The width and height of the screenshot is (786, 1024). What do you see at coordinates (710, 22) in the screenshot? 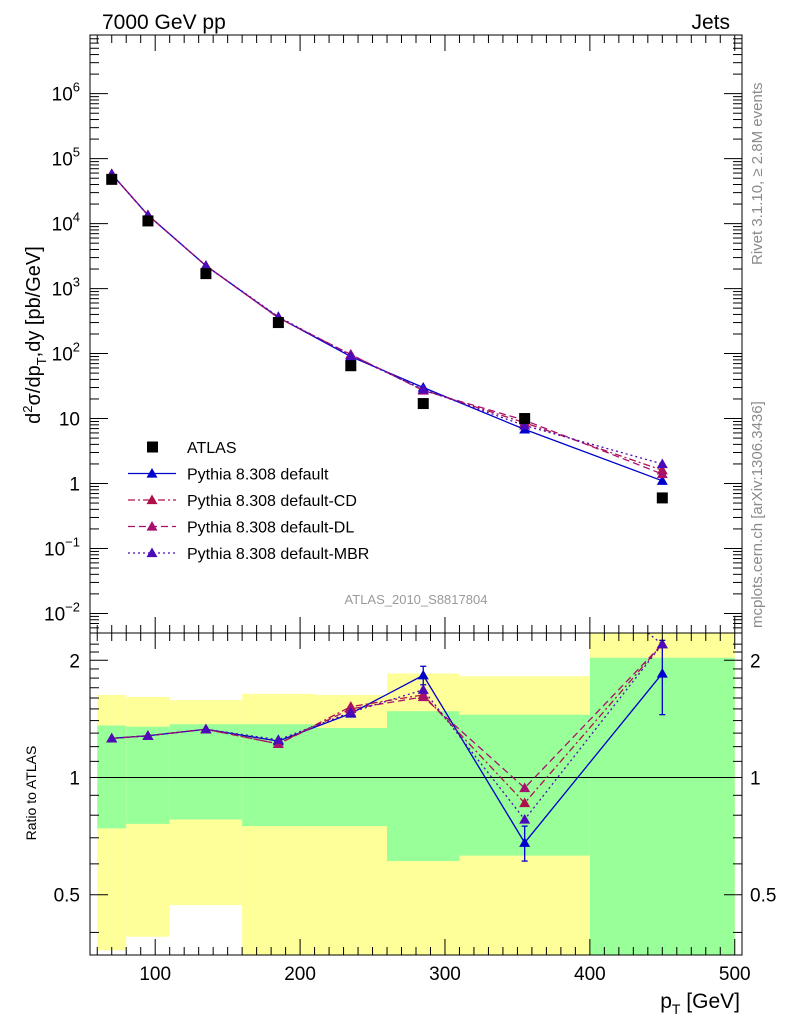
I see `header-right: Jets` at bounding box center [710, 22].